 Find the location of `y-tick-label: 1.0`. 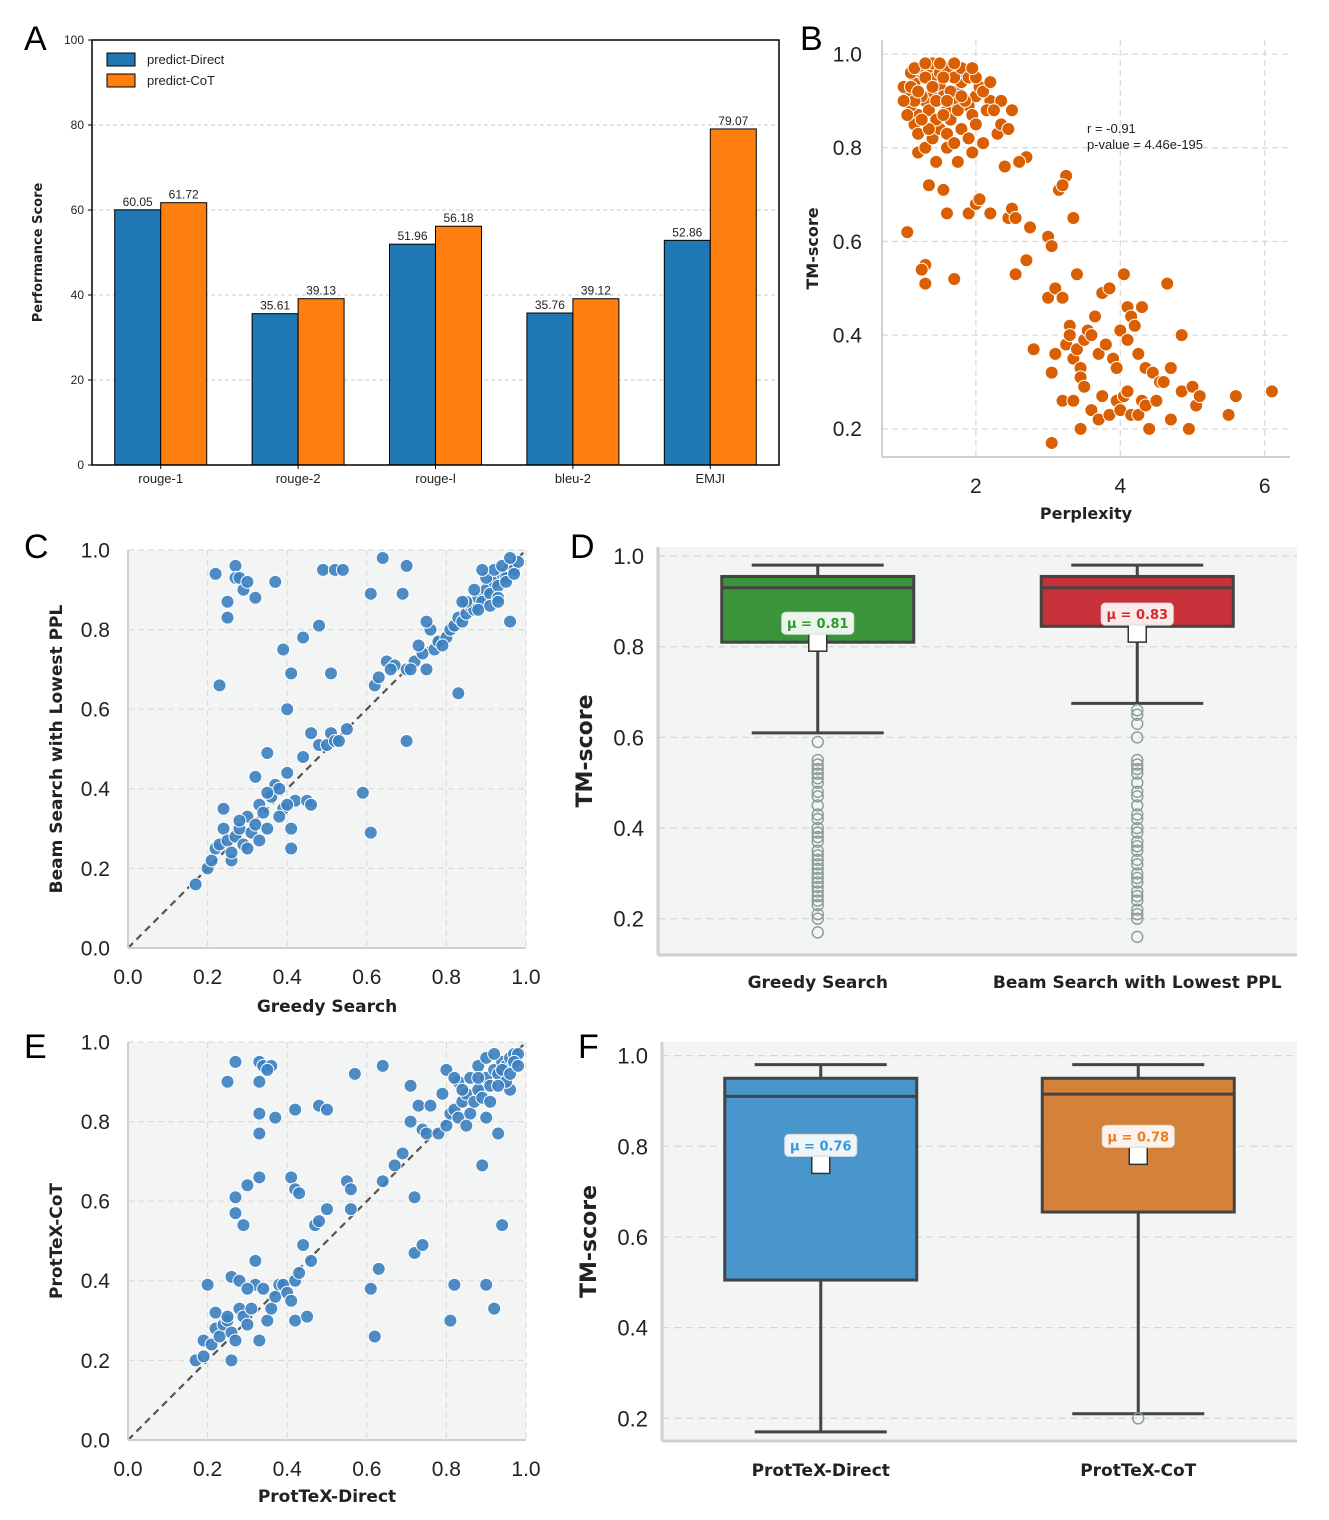

y-tick-label: 1.0 is located at coordinates (628, 556).